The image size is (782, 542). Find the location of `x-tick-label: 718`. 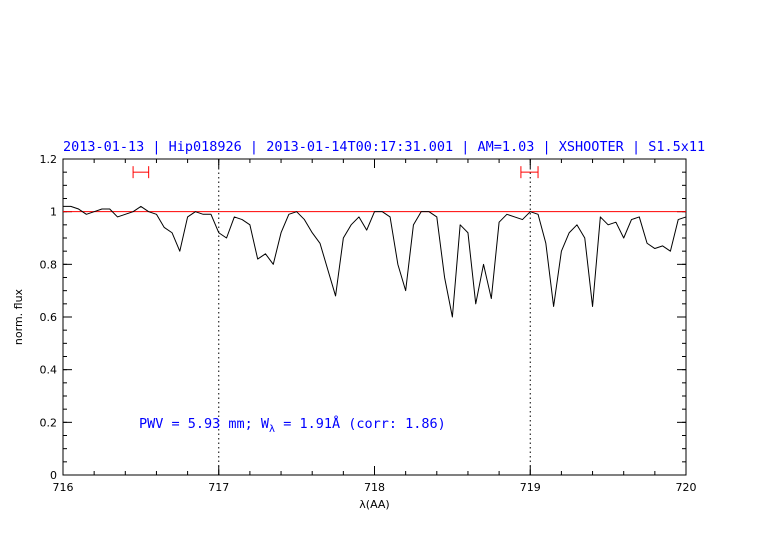

x-tick-label: 718 is located at coordinates (374, 487).